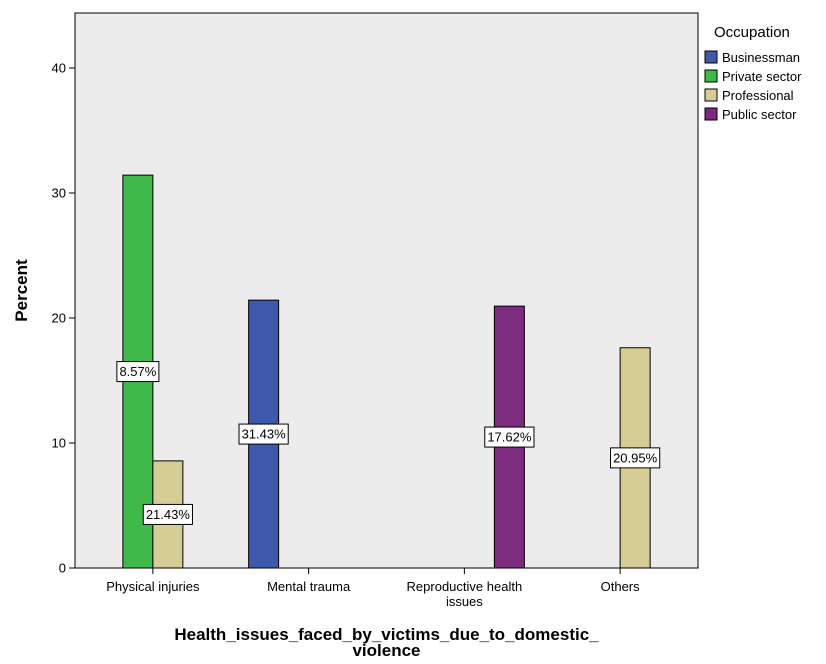 The height and width of the screenshot is (664, 826). I want to click on data-label: 21.43%, so click(168, 514).